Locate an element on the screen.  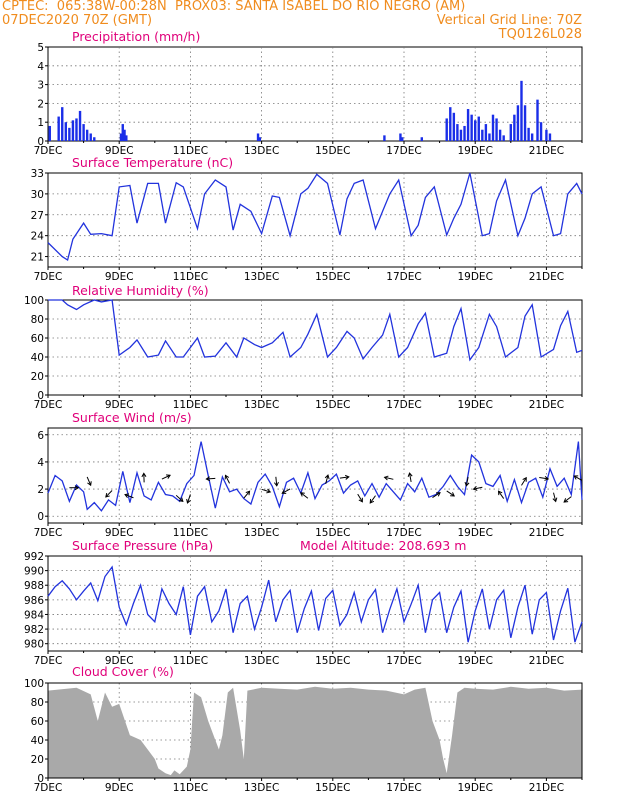
panel-title: Cloud Cover (%) is located at coordinates (123, 671).